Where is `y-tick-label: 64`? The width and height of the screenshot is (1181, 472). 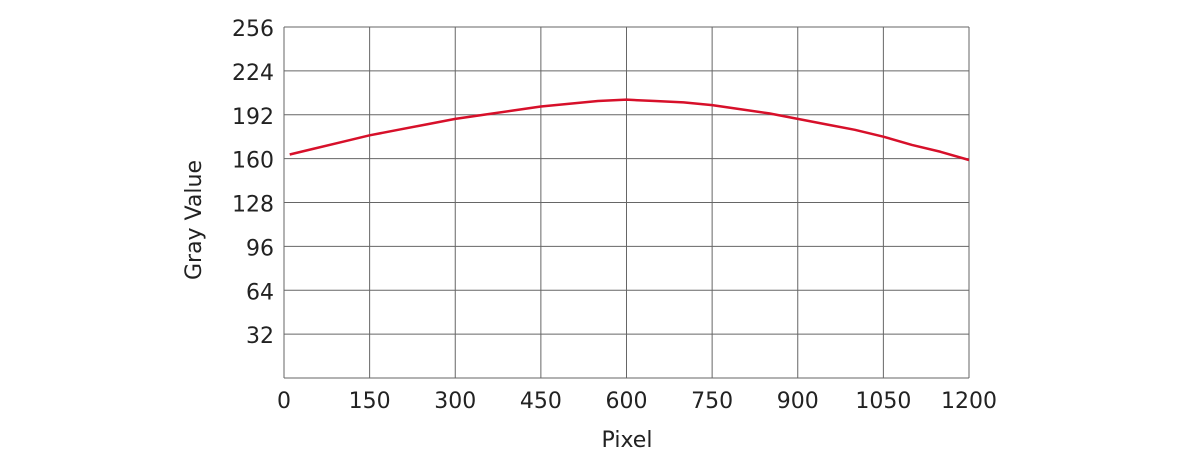
y-tick-label: 64 is located at coordinates (260, 292).